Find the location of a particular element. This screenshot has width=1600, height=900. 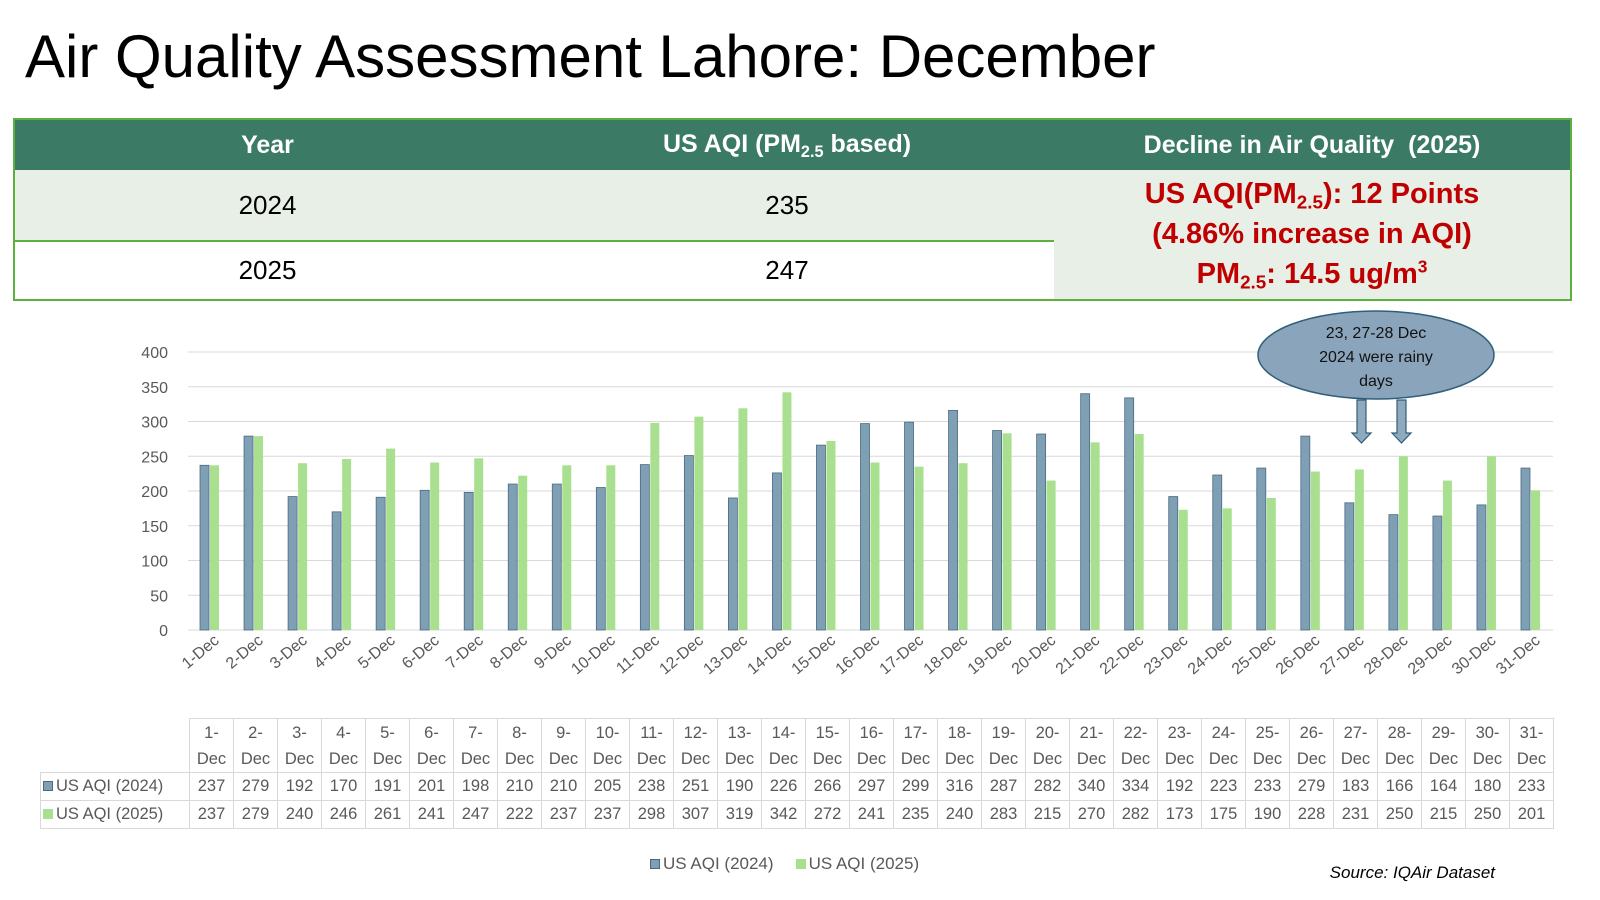

bar-2024-19-Dec is located at coordinates (997, 530).